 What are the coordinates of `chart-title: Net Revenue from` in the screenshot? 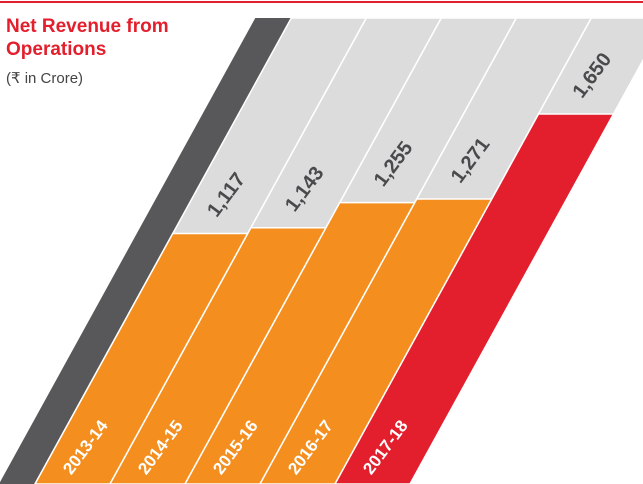 It's located at (87, 26).